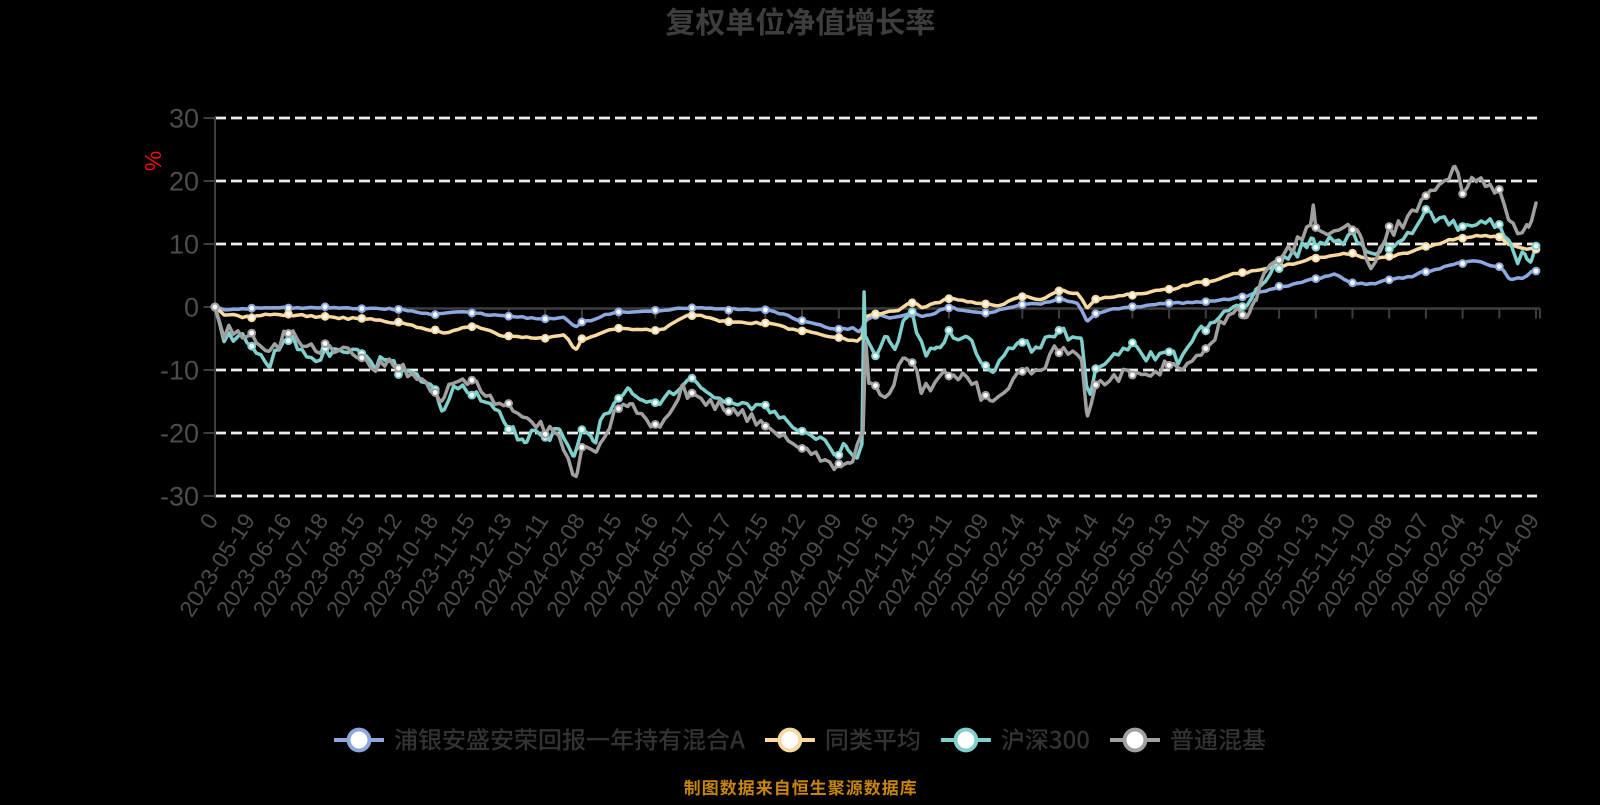 The image size is (1600, 805). What do you see at coordinates (179, 434) in the screenshot?
I see `svg-text: -20` at bounding box center [179, 434].